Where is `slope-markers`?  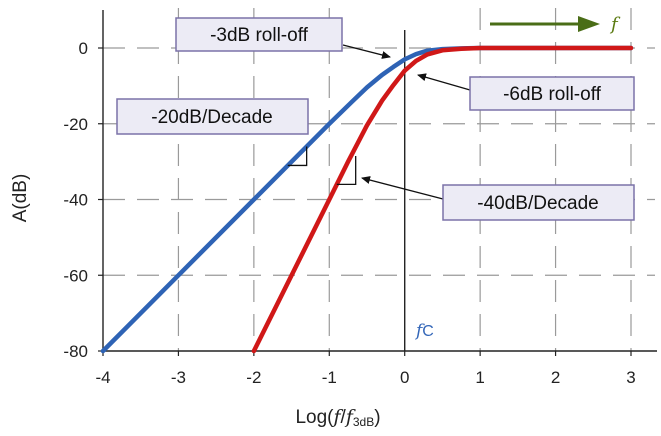 slope-markers is located at coordinates (322, 166).